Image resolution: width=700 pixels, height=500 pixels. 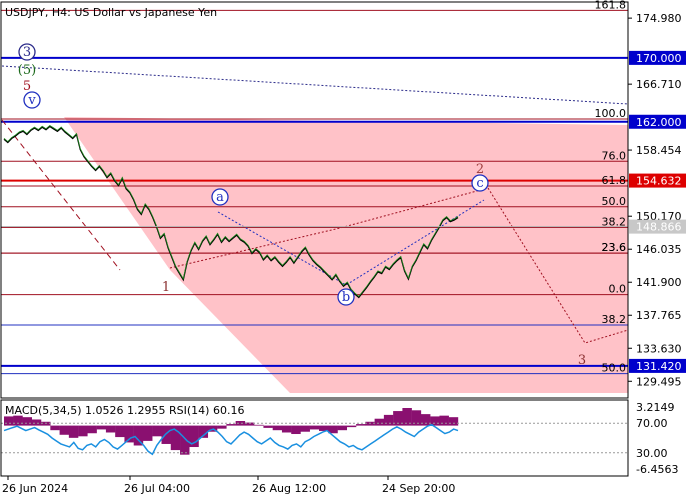 What do you see at coordinates (614, 319) in the screenshot?
I see `fib-label-lower: 38.2` at bounding box center [614, 319].